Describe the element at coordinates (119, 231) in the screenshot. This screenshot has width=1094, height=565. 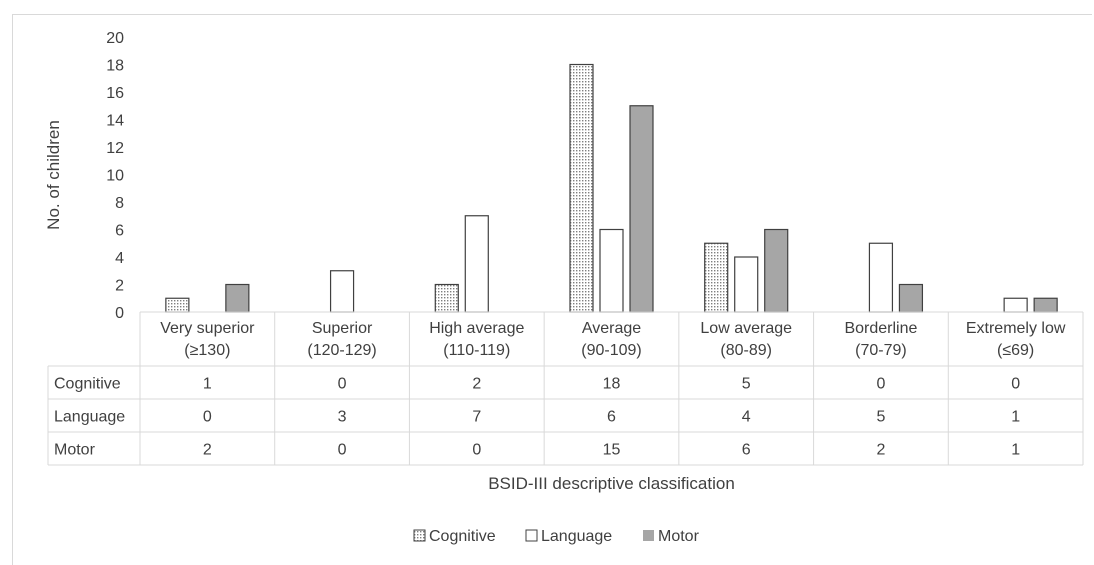
I see `y-tick-label: 6` at that location.